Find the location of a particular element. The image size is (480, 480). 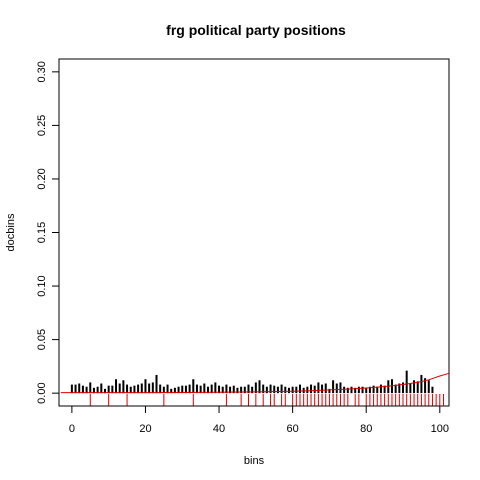

chart-title: frg political party positions is located at coordinates (256, 30).